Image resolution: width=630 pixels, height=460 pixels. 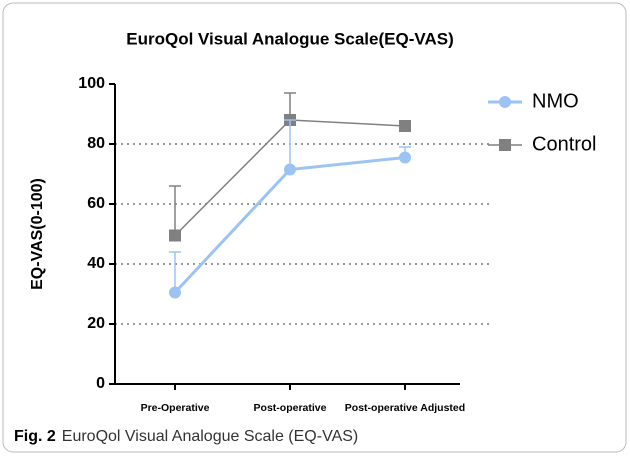 I want to click on y-tick-label: 40, so click(x=96, y=263).